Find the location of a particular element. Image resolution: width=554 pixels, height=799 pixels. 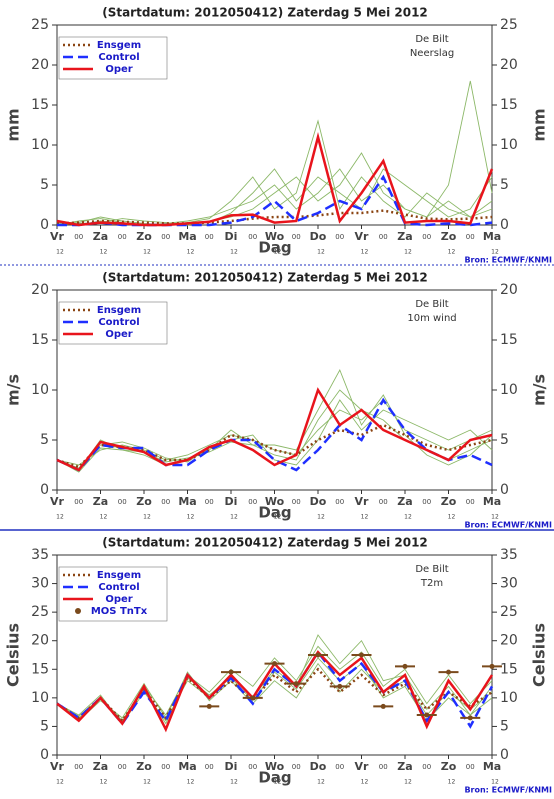

legend-label: Ensgem is located at coordinates (119, 45).